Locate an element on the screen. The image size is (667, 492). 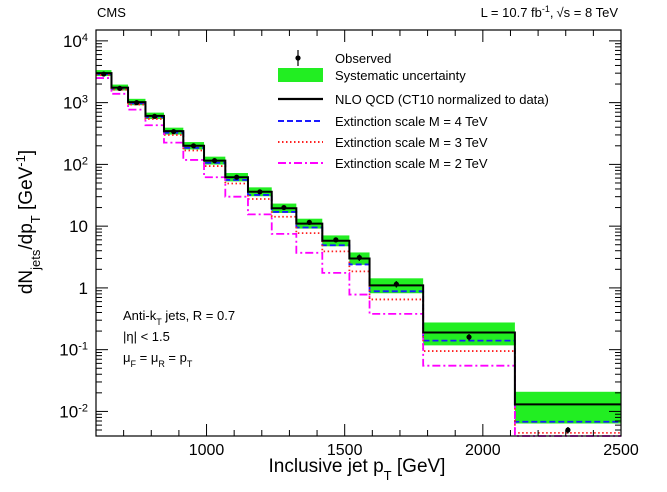
annotation-jet-algorithm: Anti-kT jets, R = 0.7 is located at coordinates (179, 317).